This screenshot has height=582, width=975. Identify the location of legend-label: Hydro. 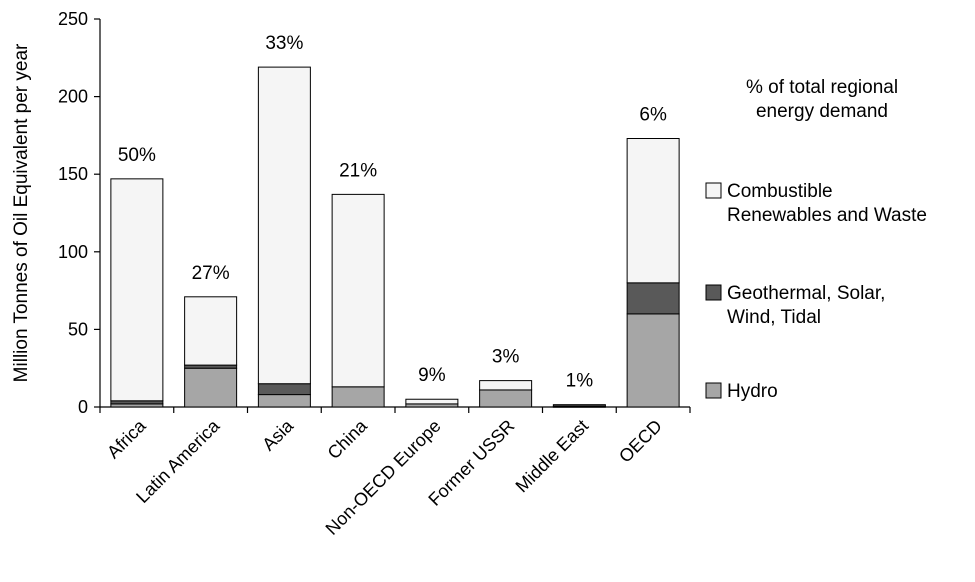
(752, 391).